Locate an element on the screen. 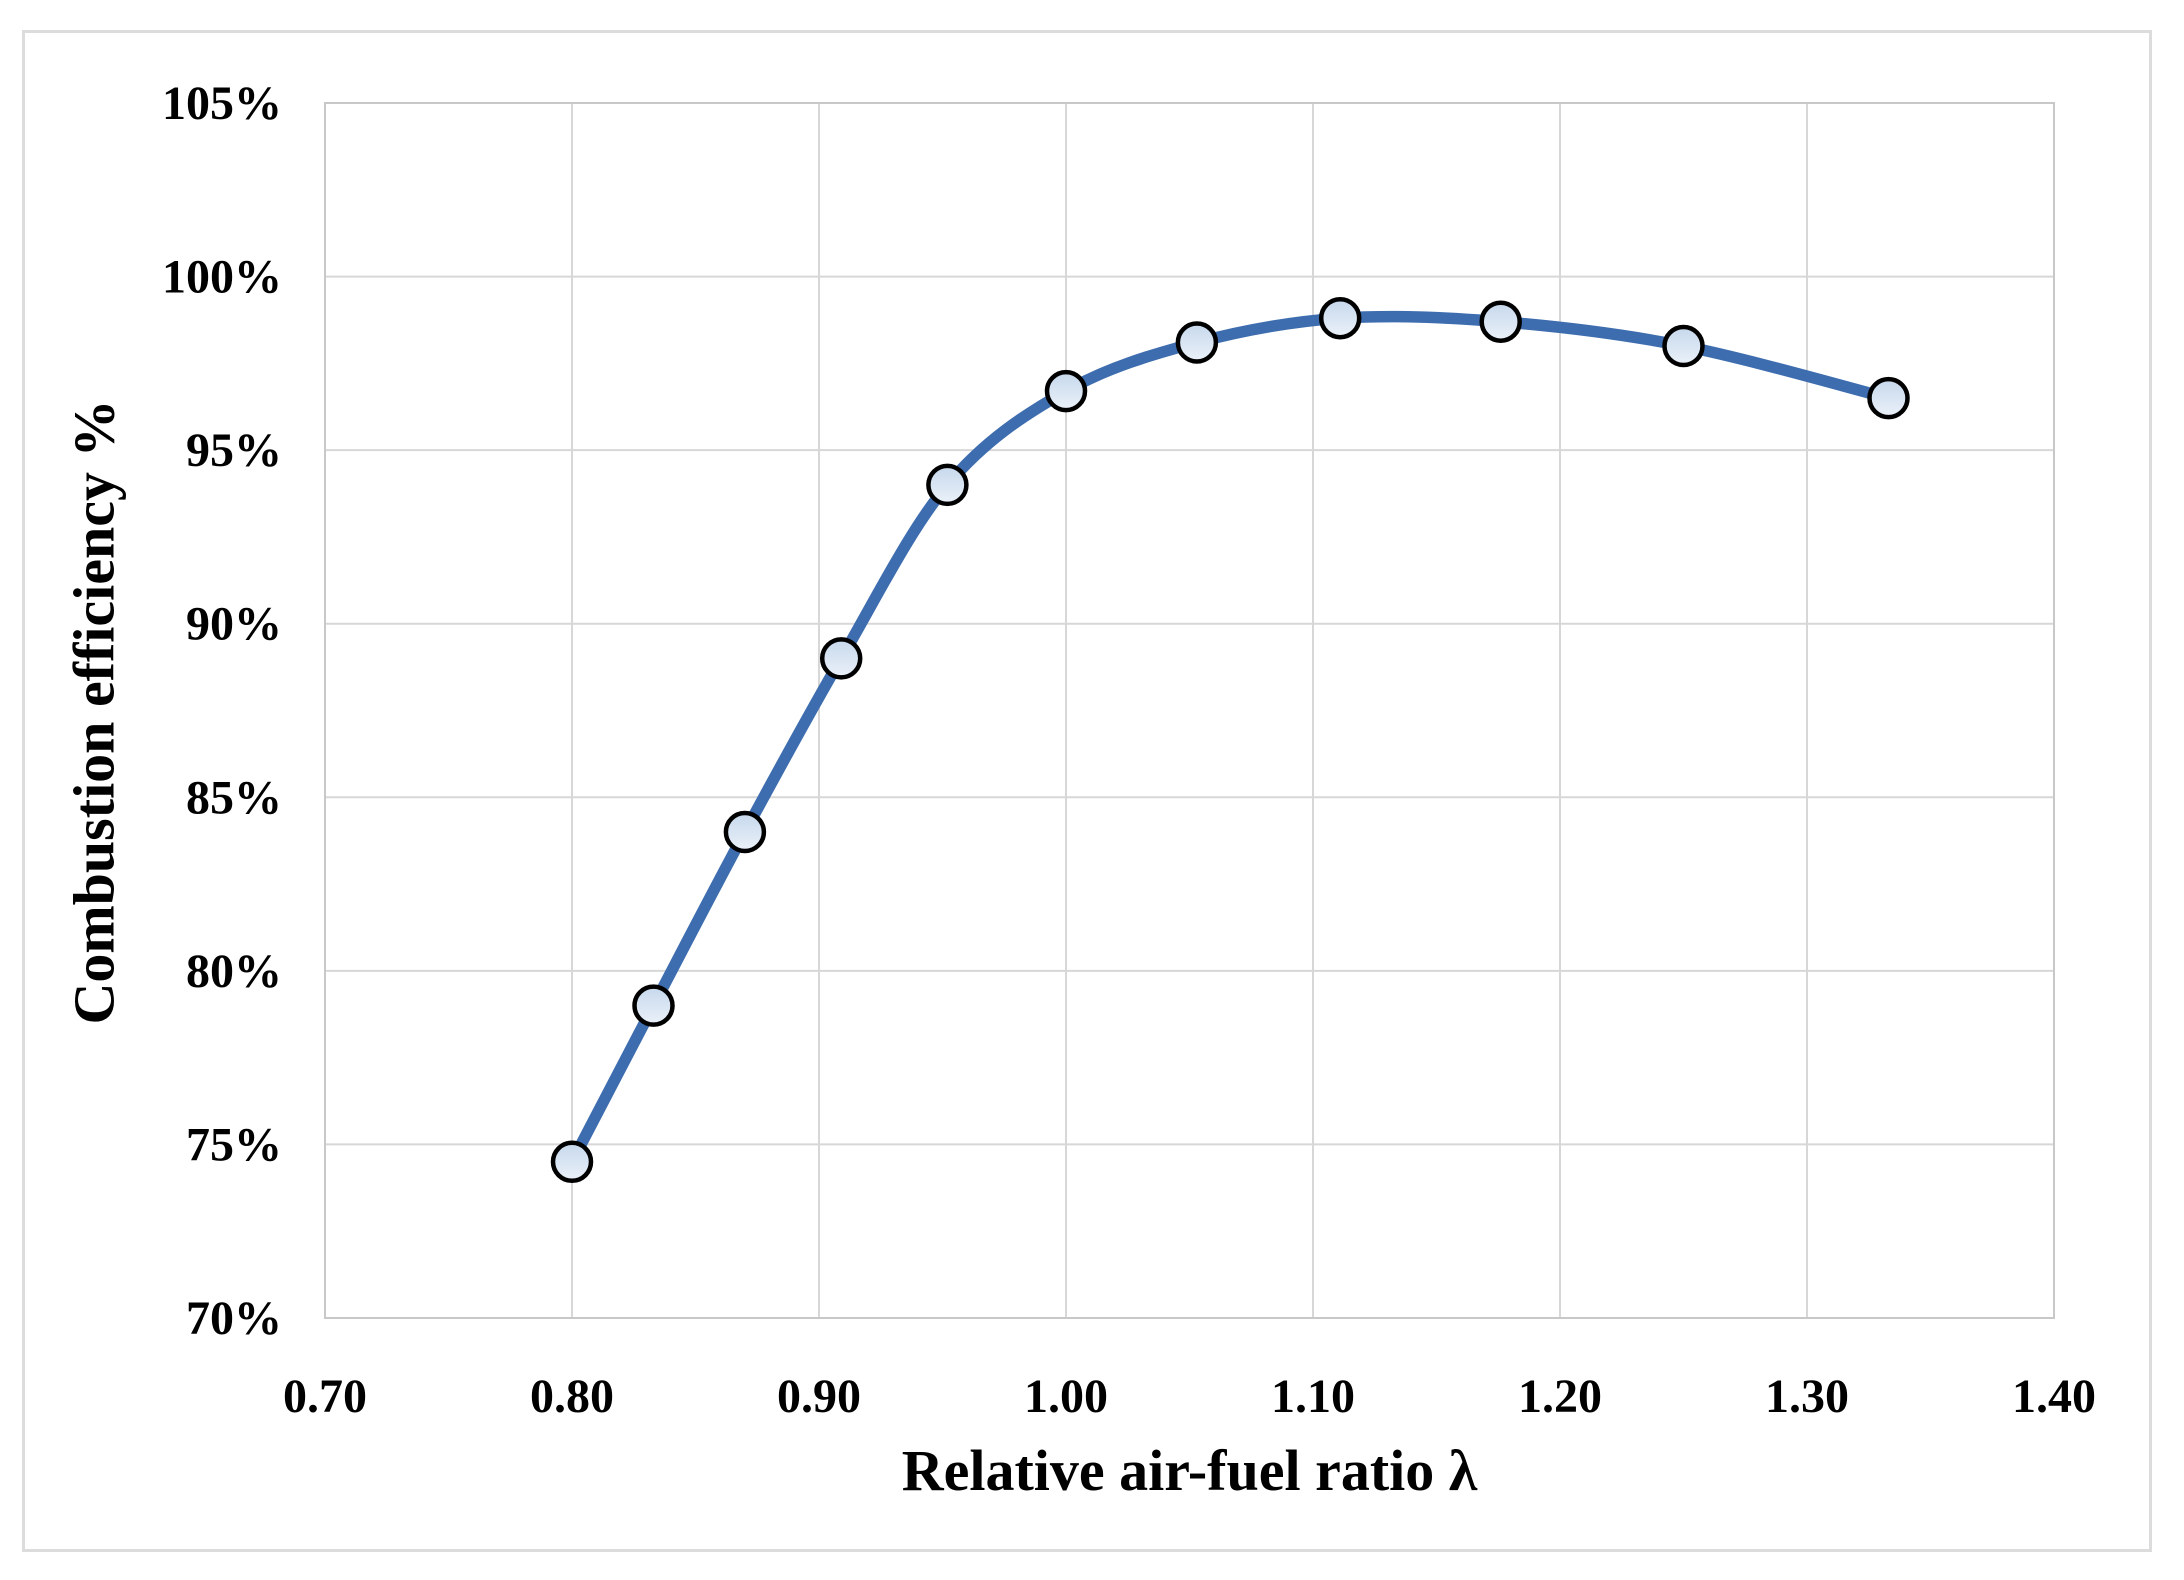  y-axis-tick-labels: 70% 75% 80% 85% 90% 95% 100% 105% is located at coordinates (222, 711).